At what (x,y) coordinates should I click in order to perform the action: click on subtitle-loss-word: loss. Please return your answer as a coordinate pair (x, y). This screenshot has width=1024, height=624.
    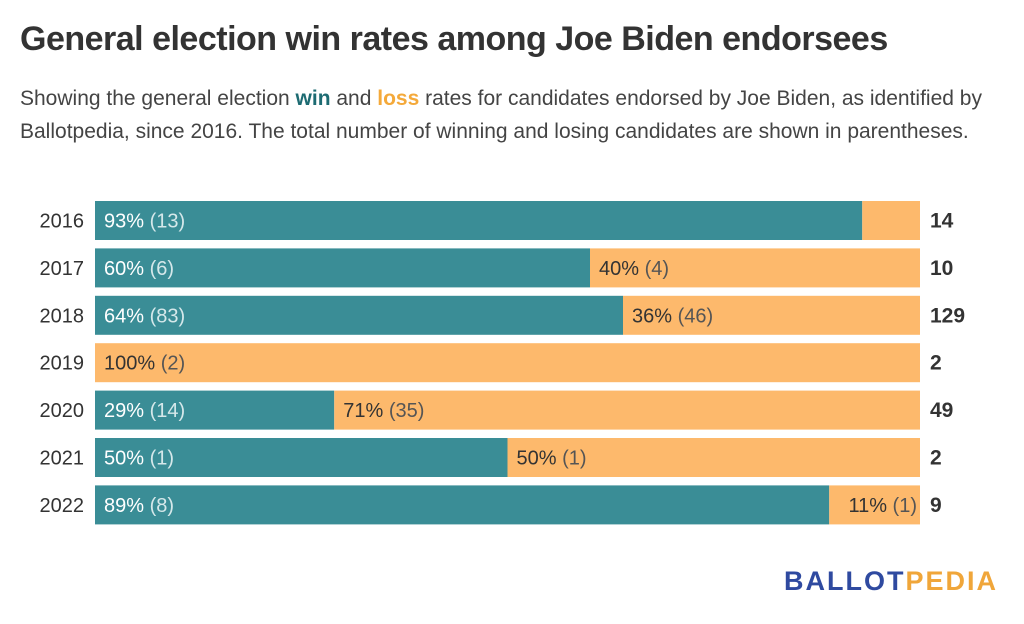
    Looking at the image, I should click on (398, 98).